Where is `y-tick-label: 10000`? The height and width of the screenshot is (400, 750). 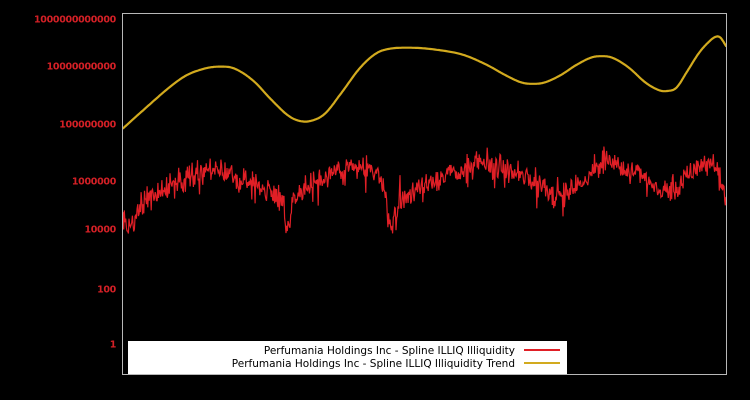
y-tick-label: 10000 is located at coordinates (100, 230).